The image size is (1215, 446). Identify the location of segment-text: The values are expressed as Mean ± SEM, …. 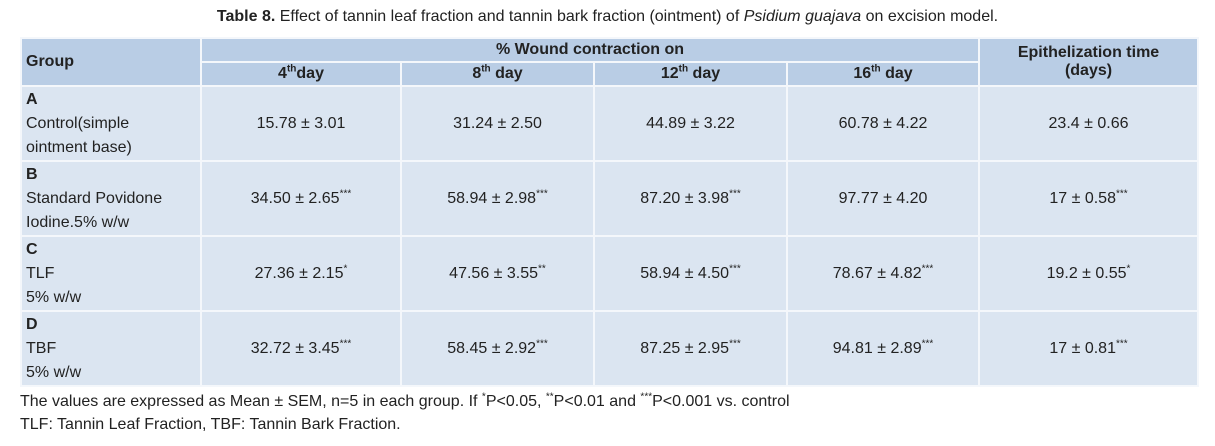
(251, 401).